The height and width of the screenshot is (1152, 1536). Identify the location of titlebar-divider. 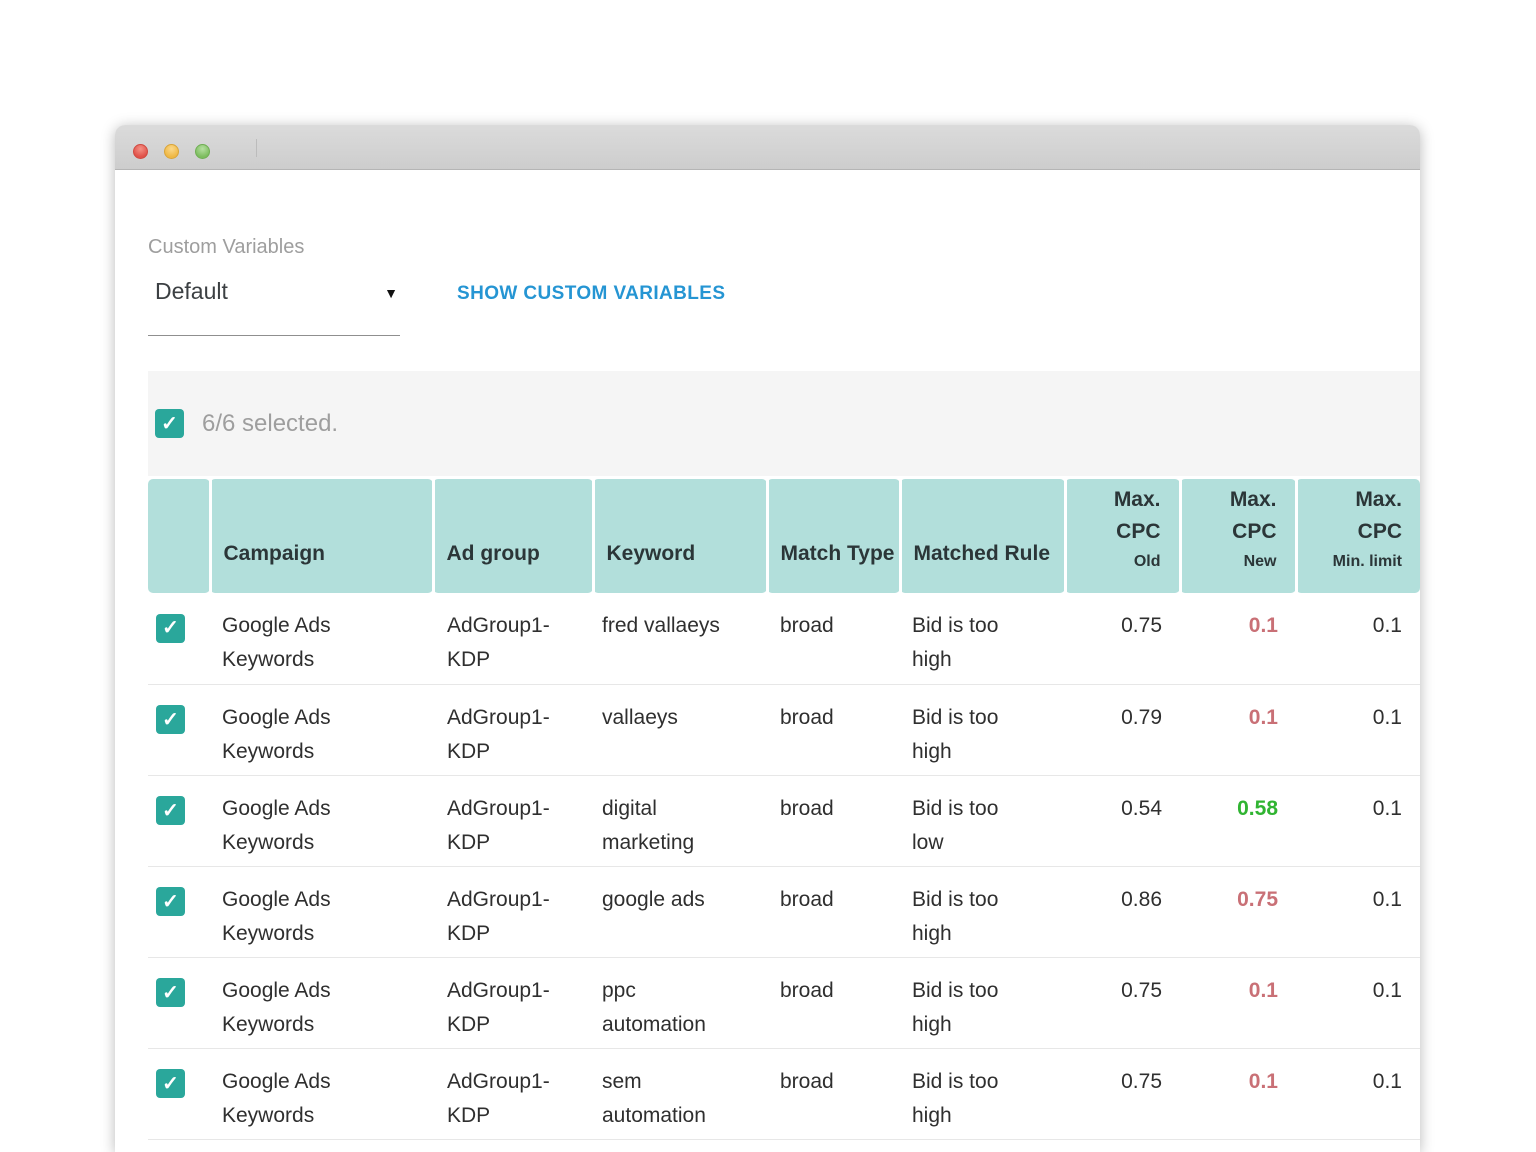
(256, 148).